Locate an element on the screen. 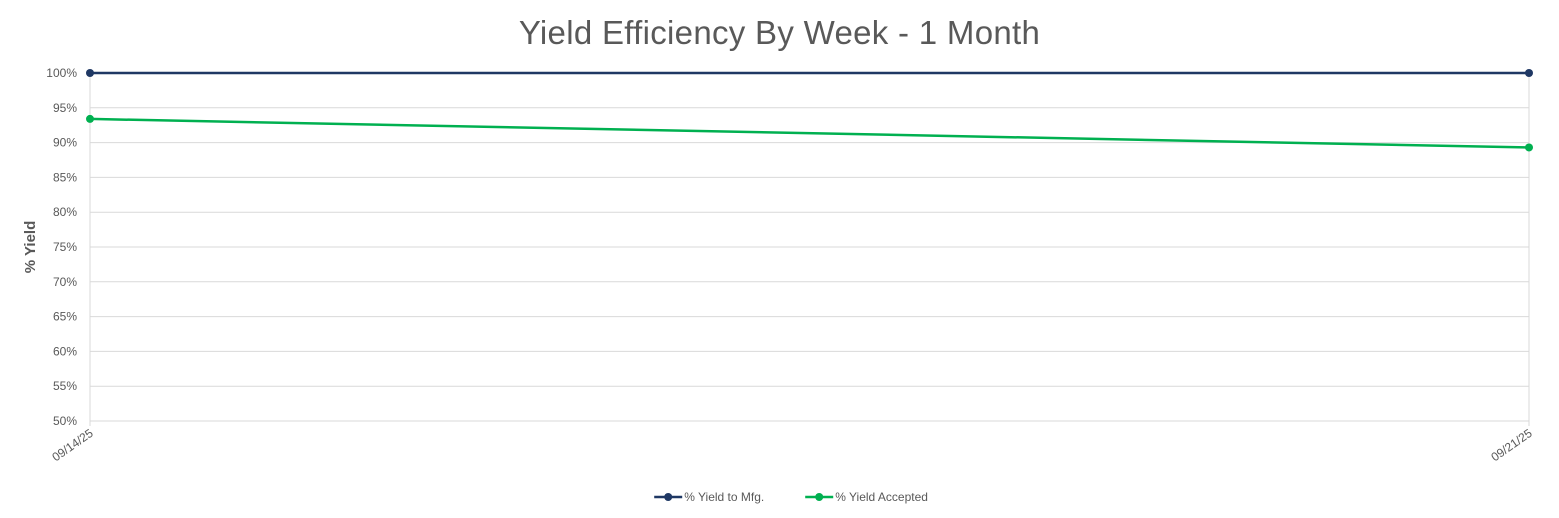 This screenshot has height=518, width=1559. series-line is located at coordinates (809, 133).